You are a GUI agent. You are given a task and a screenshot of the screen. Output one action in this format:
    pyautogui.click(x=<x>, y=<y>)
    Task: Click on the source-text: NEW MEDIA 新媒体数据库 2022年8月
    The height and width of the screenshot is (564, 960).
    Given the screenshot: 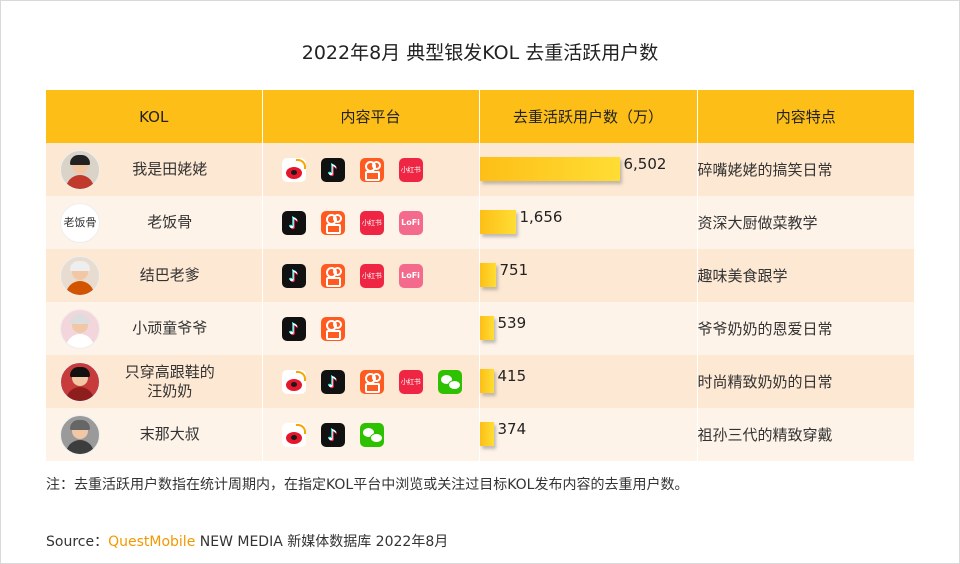 What is the action you would take?
    pyautogui.click(x=322, y=542)
    